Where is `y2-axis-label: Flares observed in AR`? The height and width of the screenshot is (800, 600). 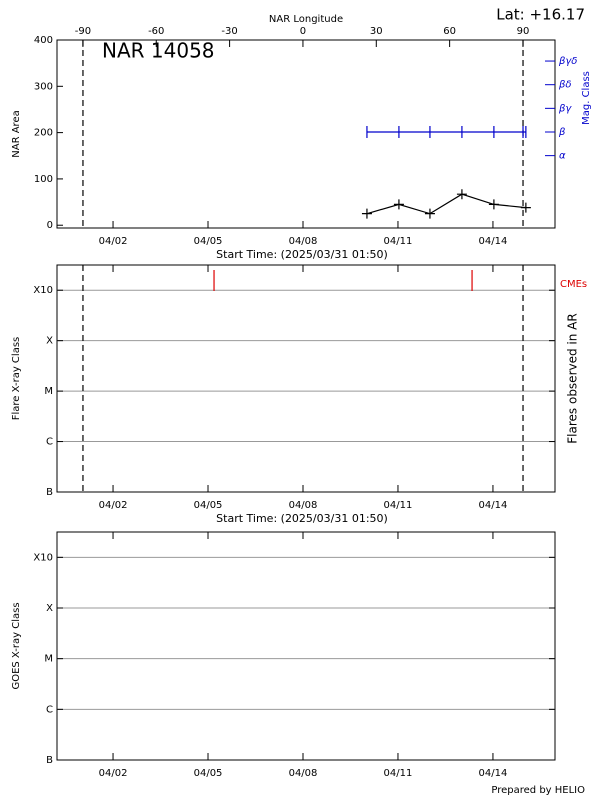 y2-axis-label: Flares observed in AR is located at coordinates (573, 378).